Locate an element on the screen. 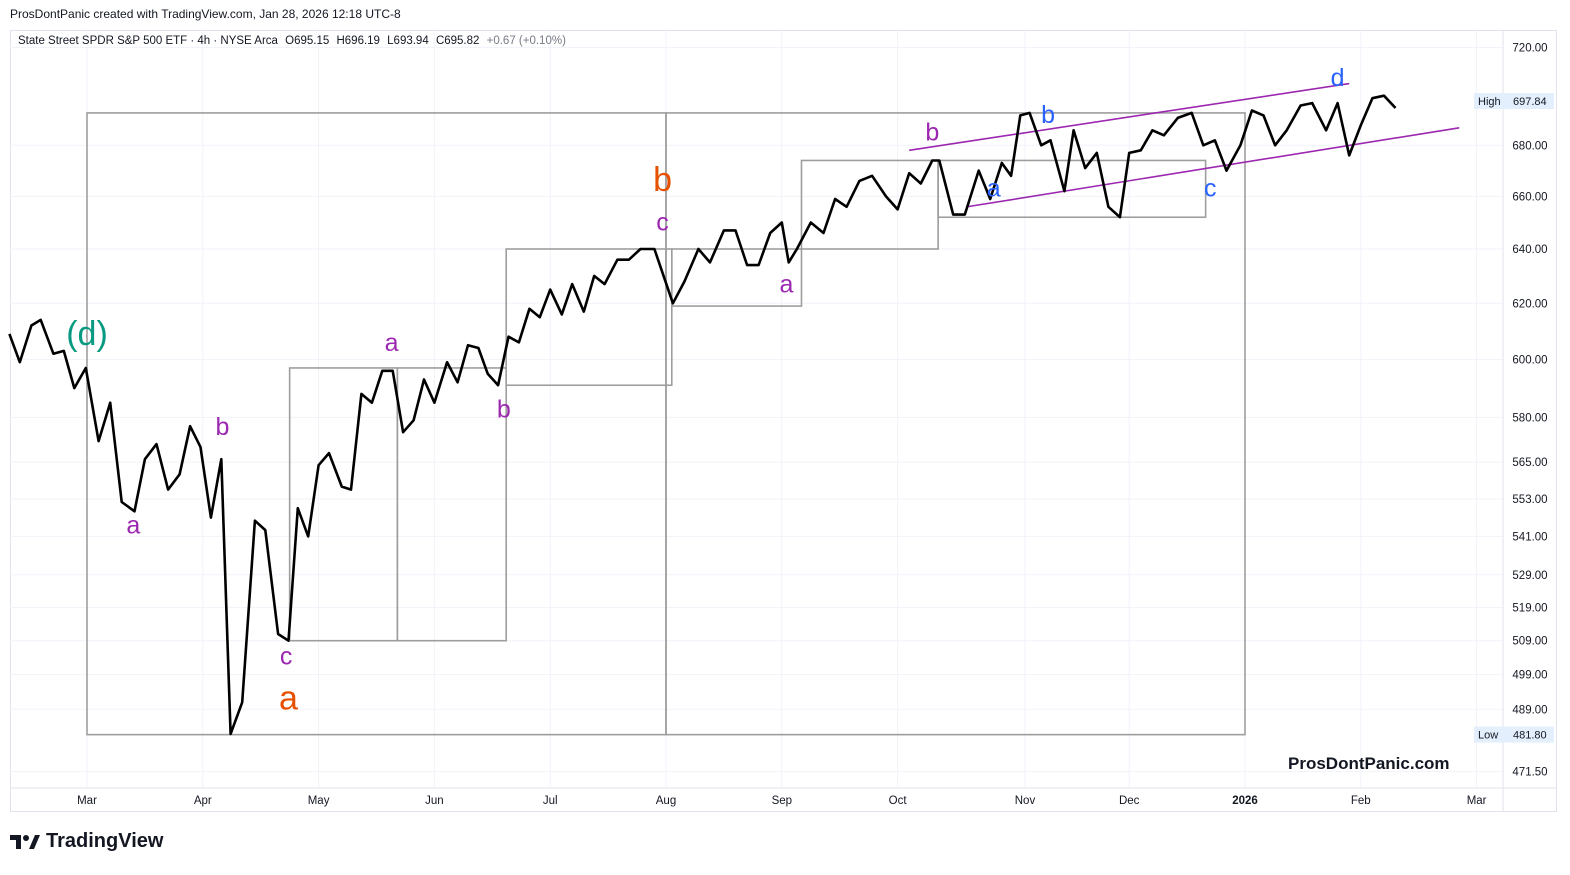  y-tick-label: 553.00 is located at coordinates (1529, 500).